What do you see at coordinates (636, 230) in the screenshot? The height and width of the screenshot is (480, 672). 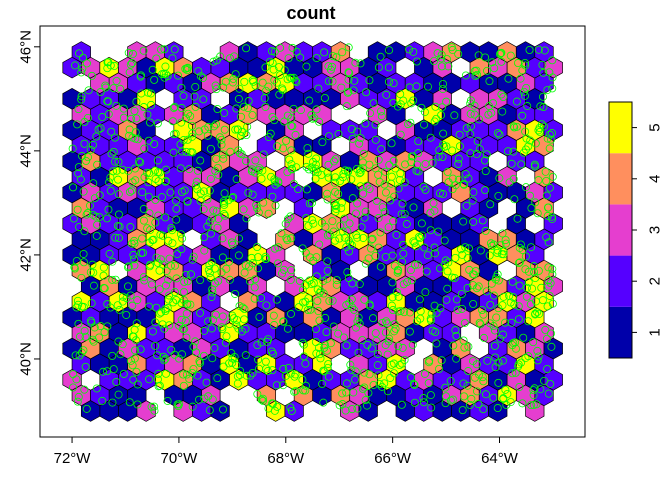 I see `color-legend: 1 2 3 4 5` at bounding box center [636, 230].